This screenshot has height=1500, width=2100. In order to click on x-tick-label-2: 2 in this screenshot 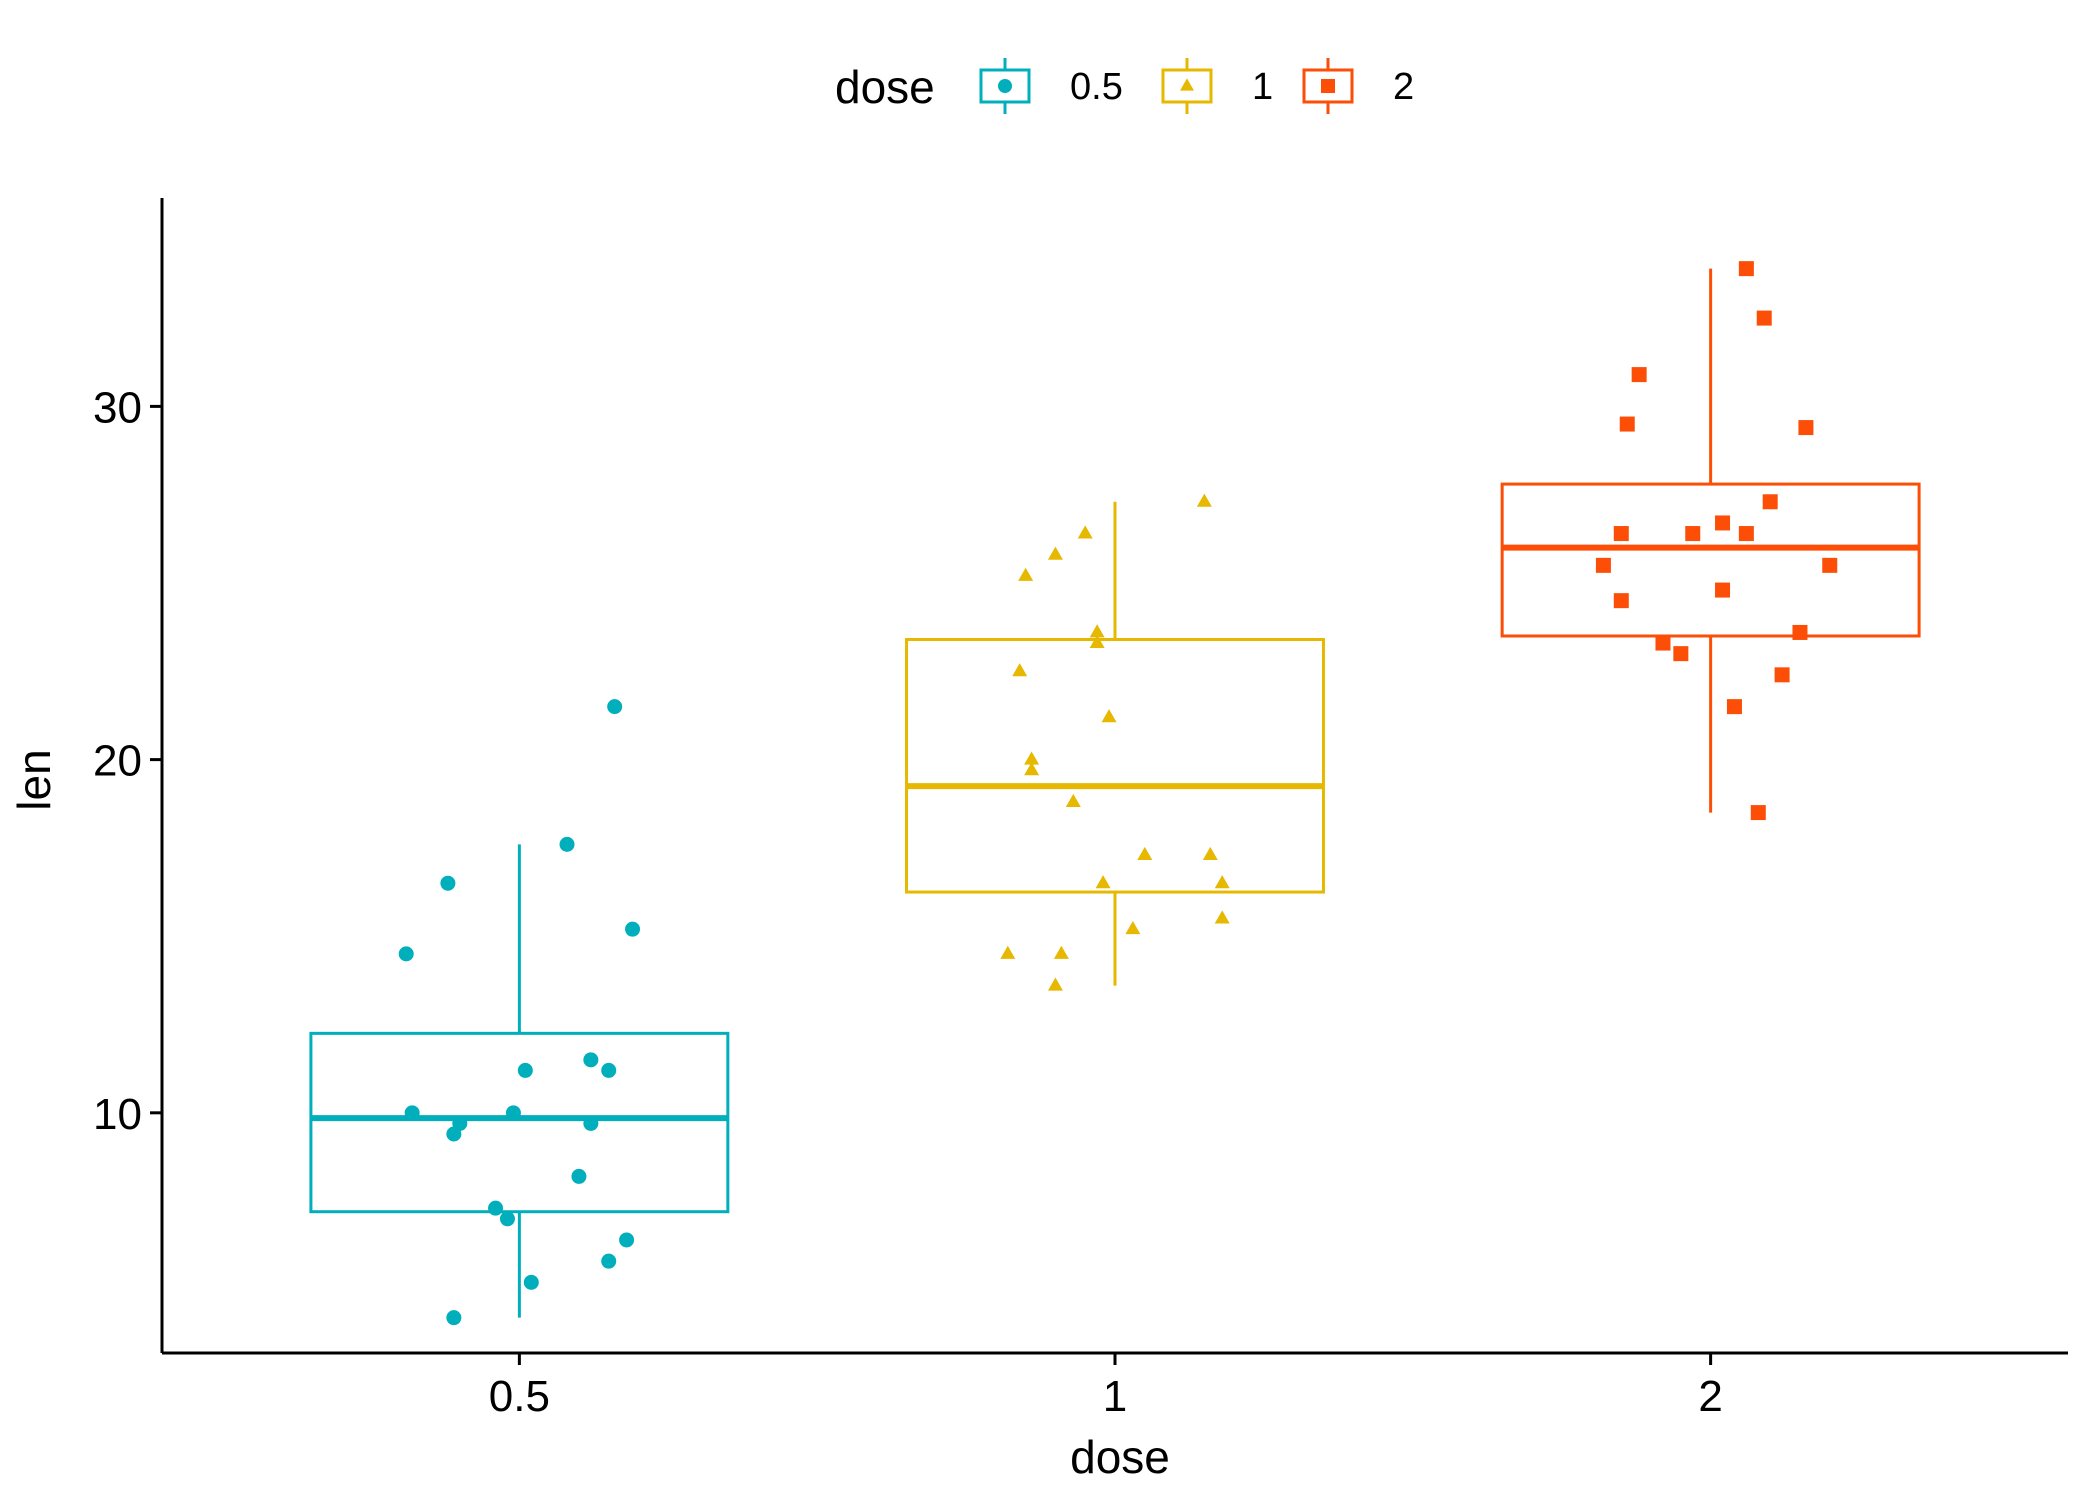, I will do `click(1710, 1396)`.